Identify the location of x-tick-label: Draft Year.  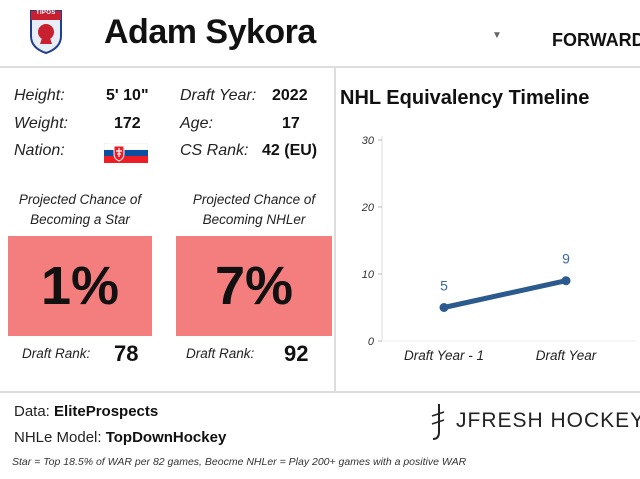
(566, 355).